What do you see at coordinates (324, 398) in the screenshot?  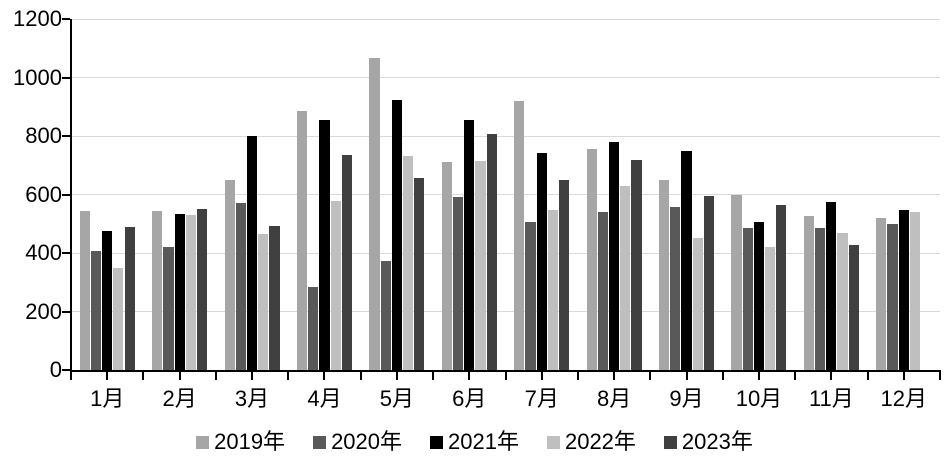 I see `x-category-label: 4月` at bounding box center [324, 398].